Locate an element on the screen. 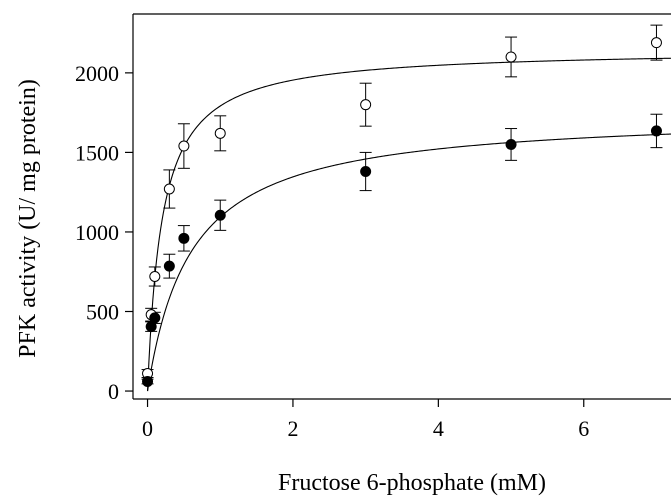  y-tick-label: 500 is located at coordinates (102, 312).